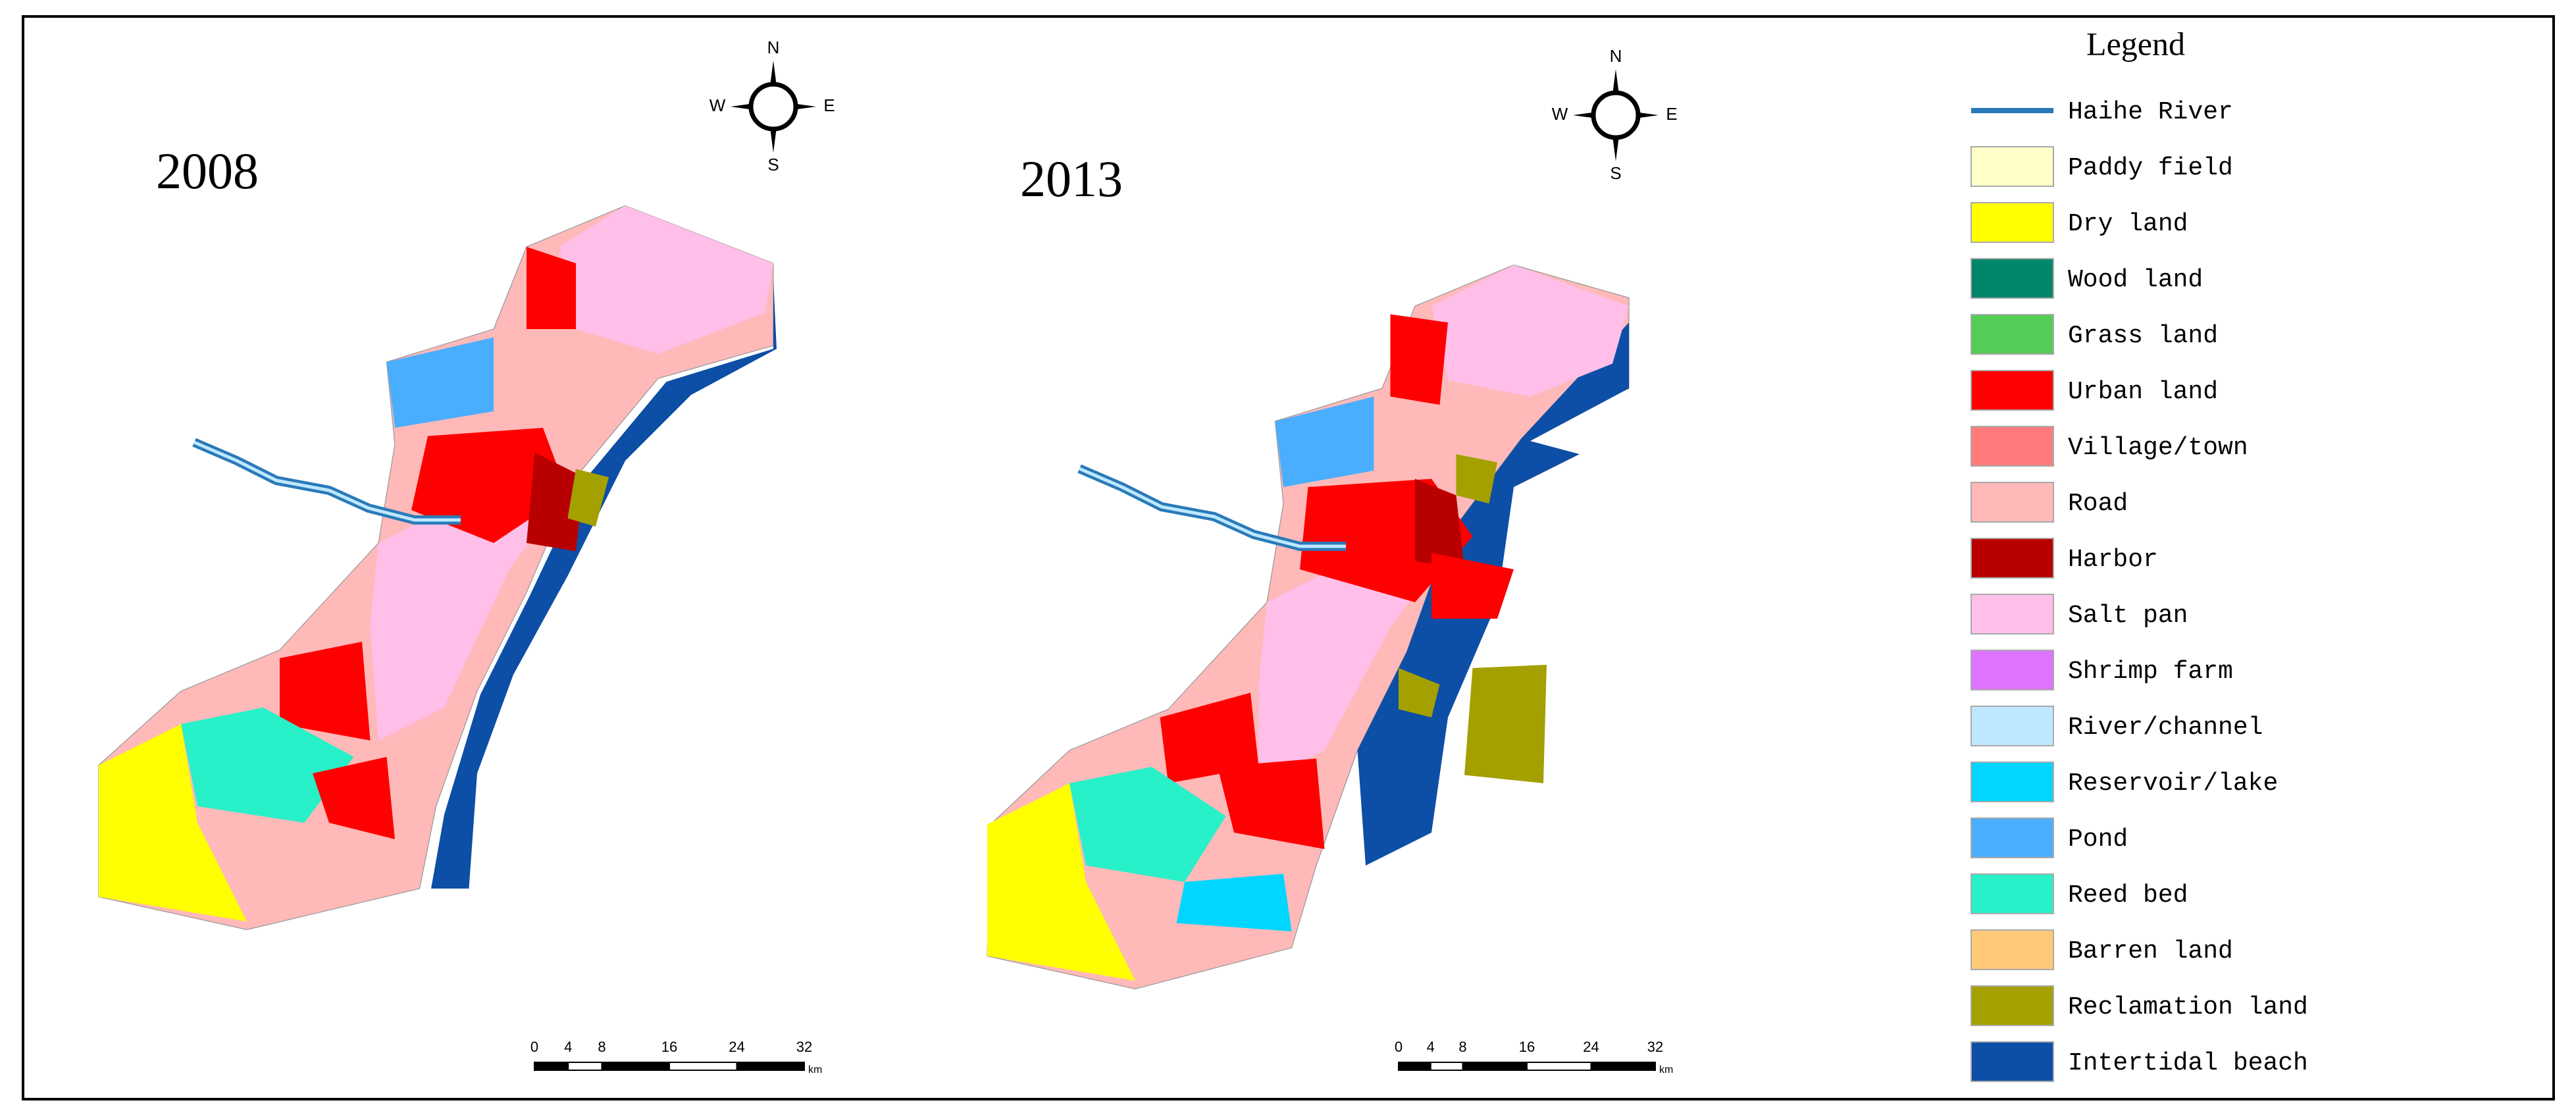 This screenshot has height=1113, width=2576. What do you see at coordinates (1212, 507) in the screenshot?
I see `haihe-river-2013-inner` at bounding box center [1212, 507].